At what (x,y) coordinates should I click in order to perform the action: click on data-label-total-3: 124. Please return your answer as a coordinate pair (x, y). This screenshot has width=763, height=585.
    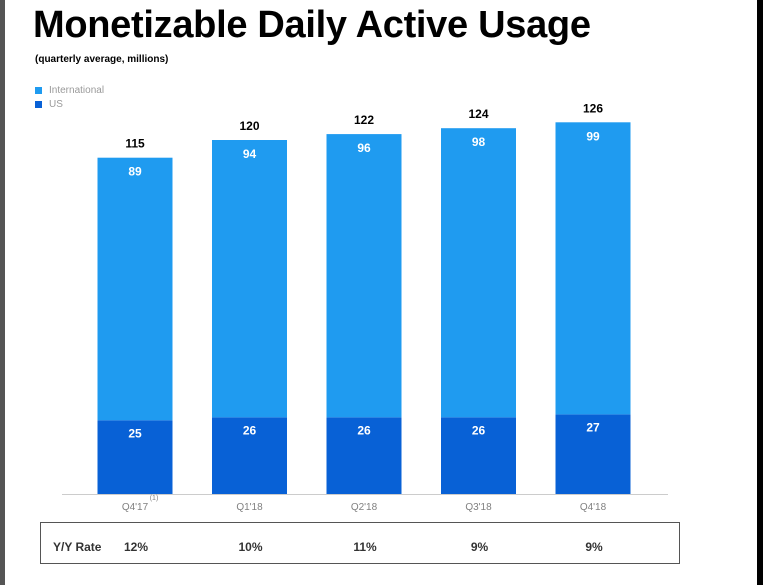
    Looking at the image, I should click on (478, 114).